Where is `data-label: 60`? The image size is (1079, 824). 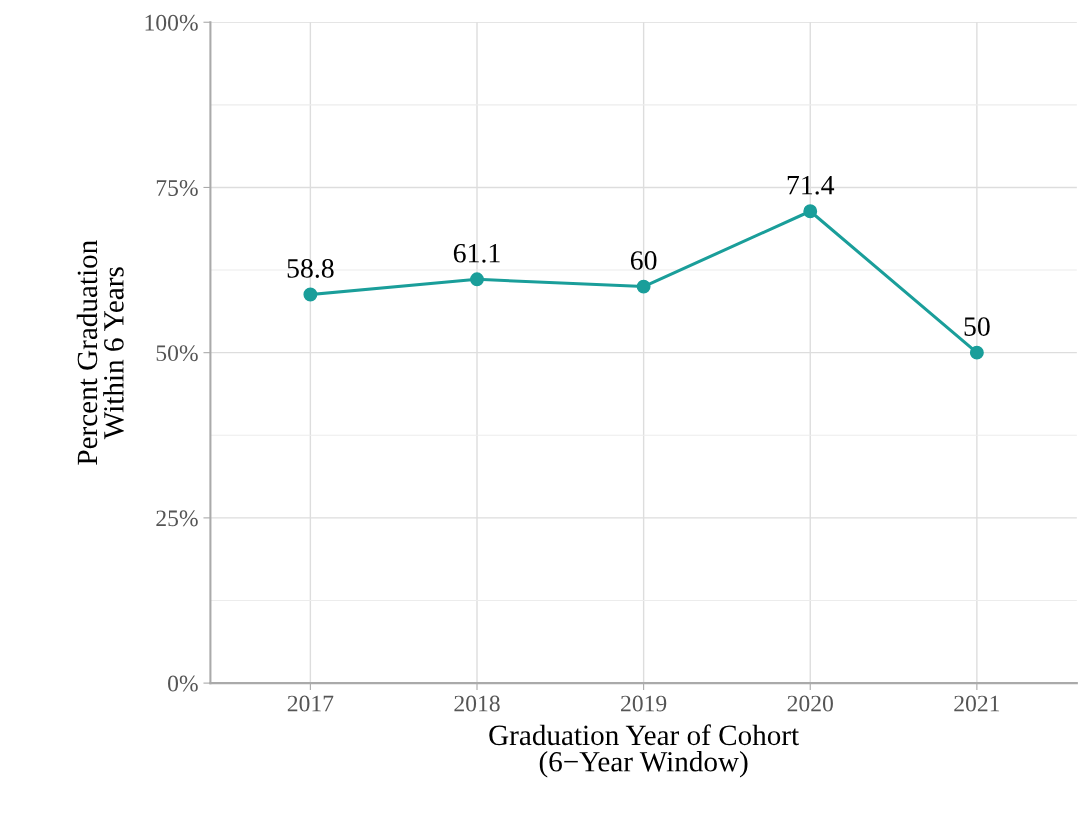 data-label: 60 is located at coordinates (643, 260).